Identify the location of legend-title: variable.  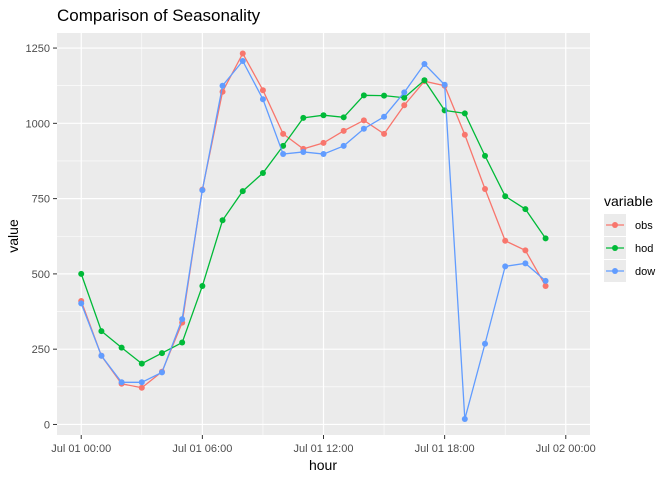
(628, 201).